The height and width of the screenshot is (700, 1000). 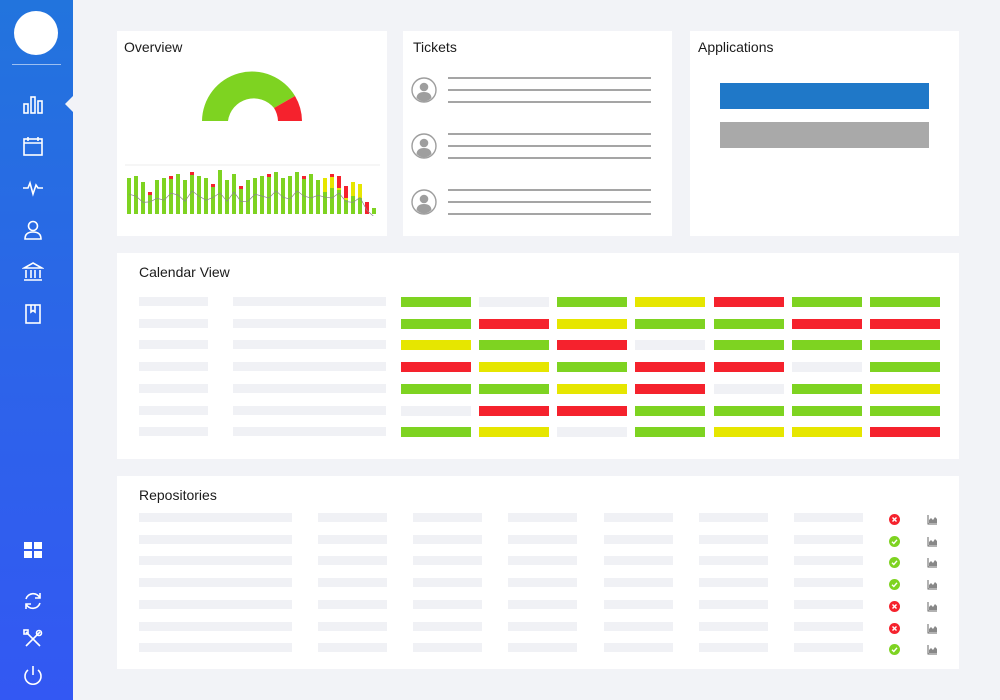 What do you see at coordinates (33, 188) in the screenshot?
I see `pulse-icon` at bounding box center [33, 188].